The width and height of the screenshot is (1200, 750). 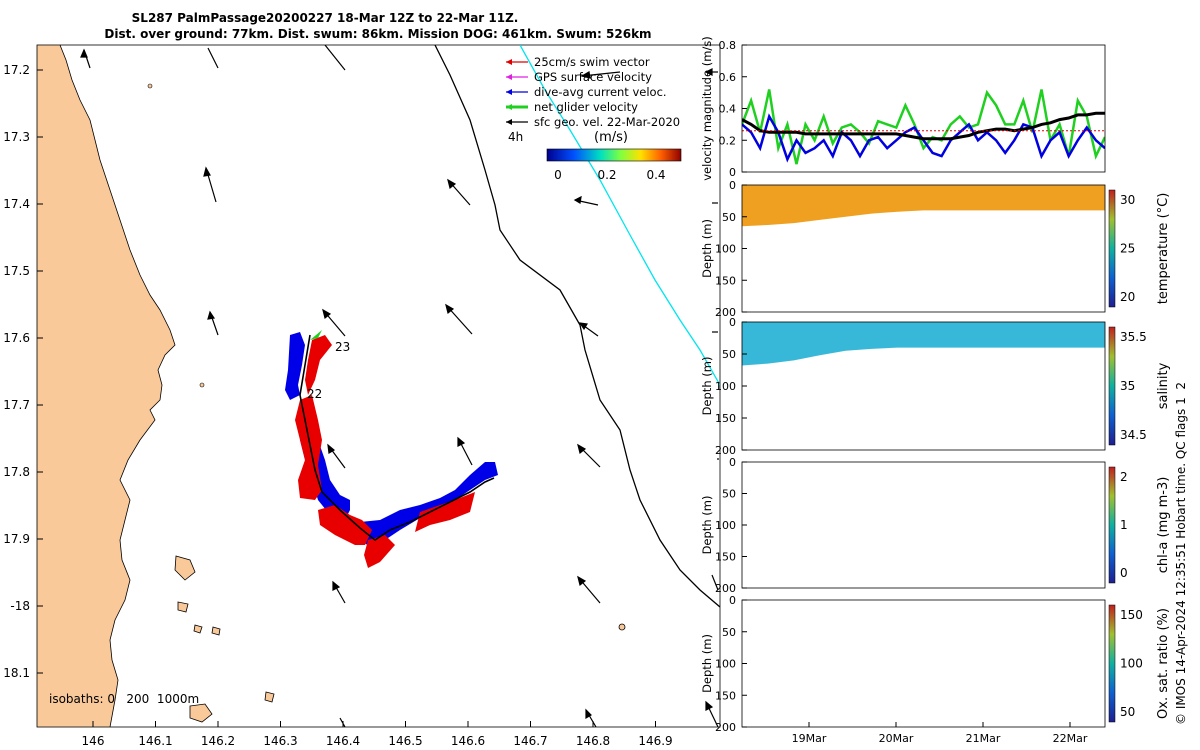 I want to click on map-x-tick-label: 146.8, so click(x=593, y=741).